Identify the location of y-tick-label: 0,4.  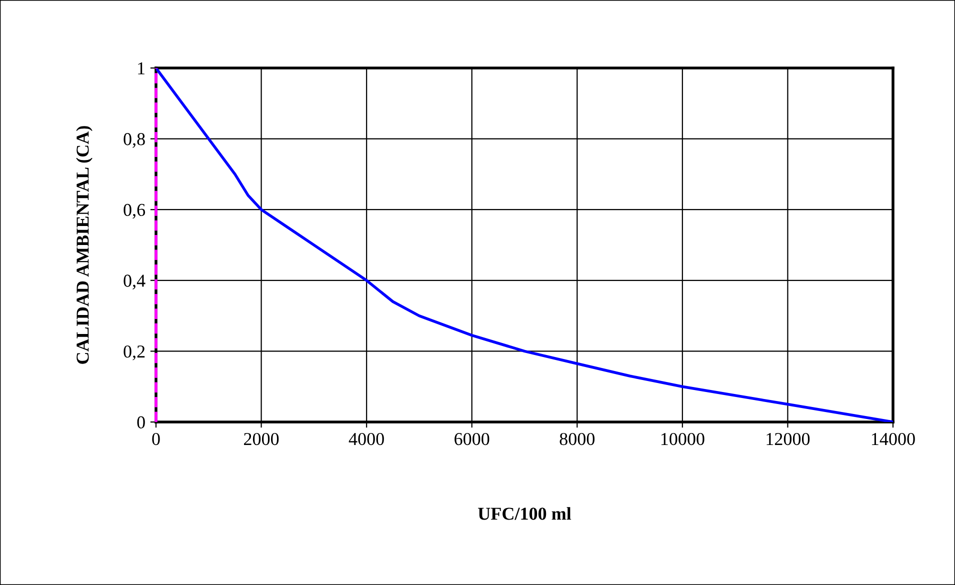
(135, 282).